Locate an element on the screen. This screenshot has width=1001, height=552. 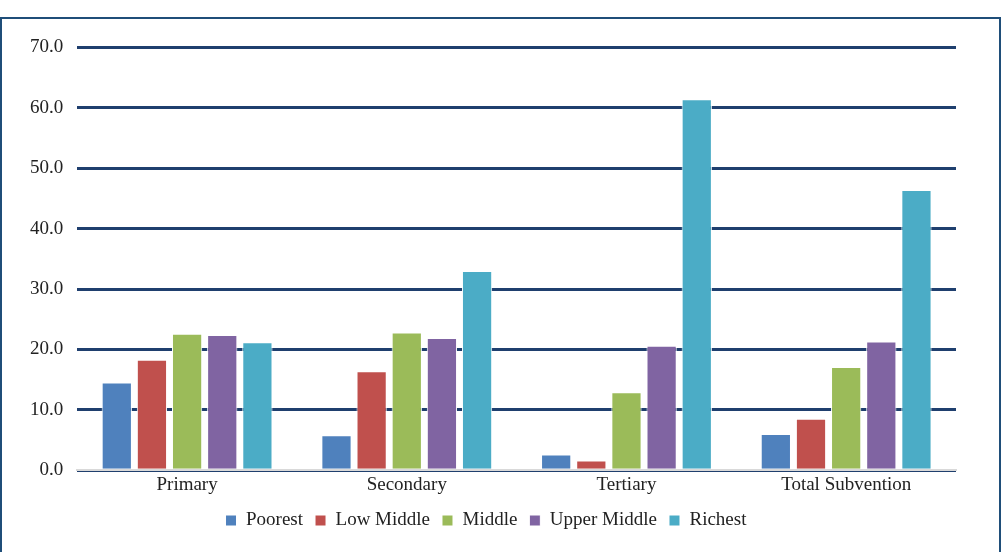
legend-label: Richest is located at coordinates (718, 519).